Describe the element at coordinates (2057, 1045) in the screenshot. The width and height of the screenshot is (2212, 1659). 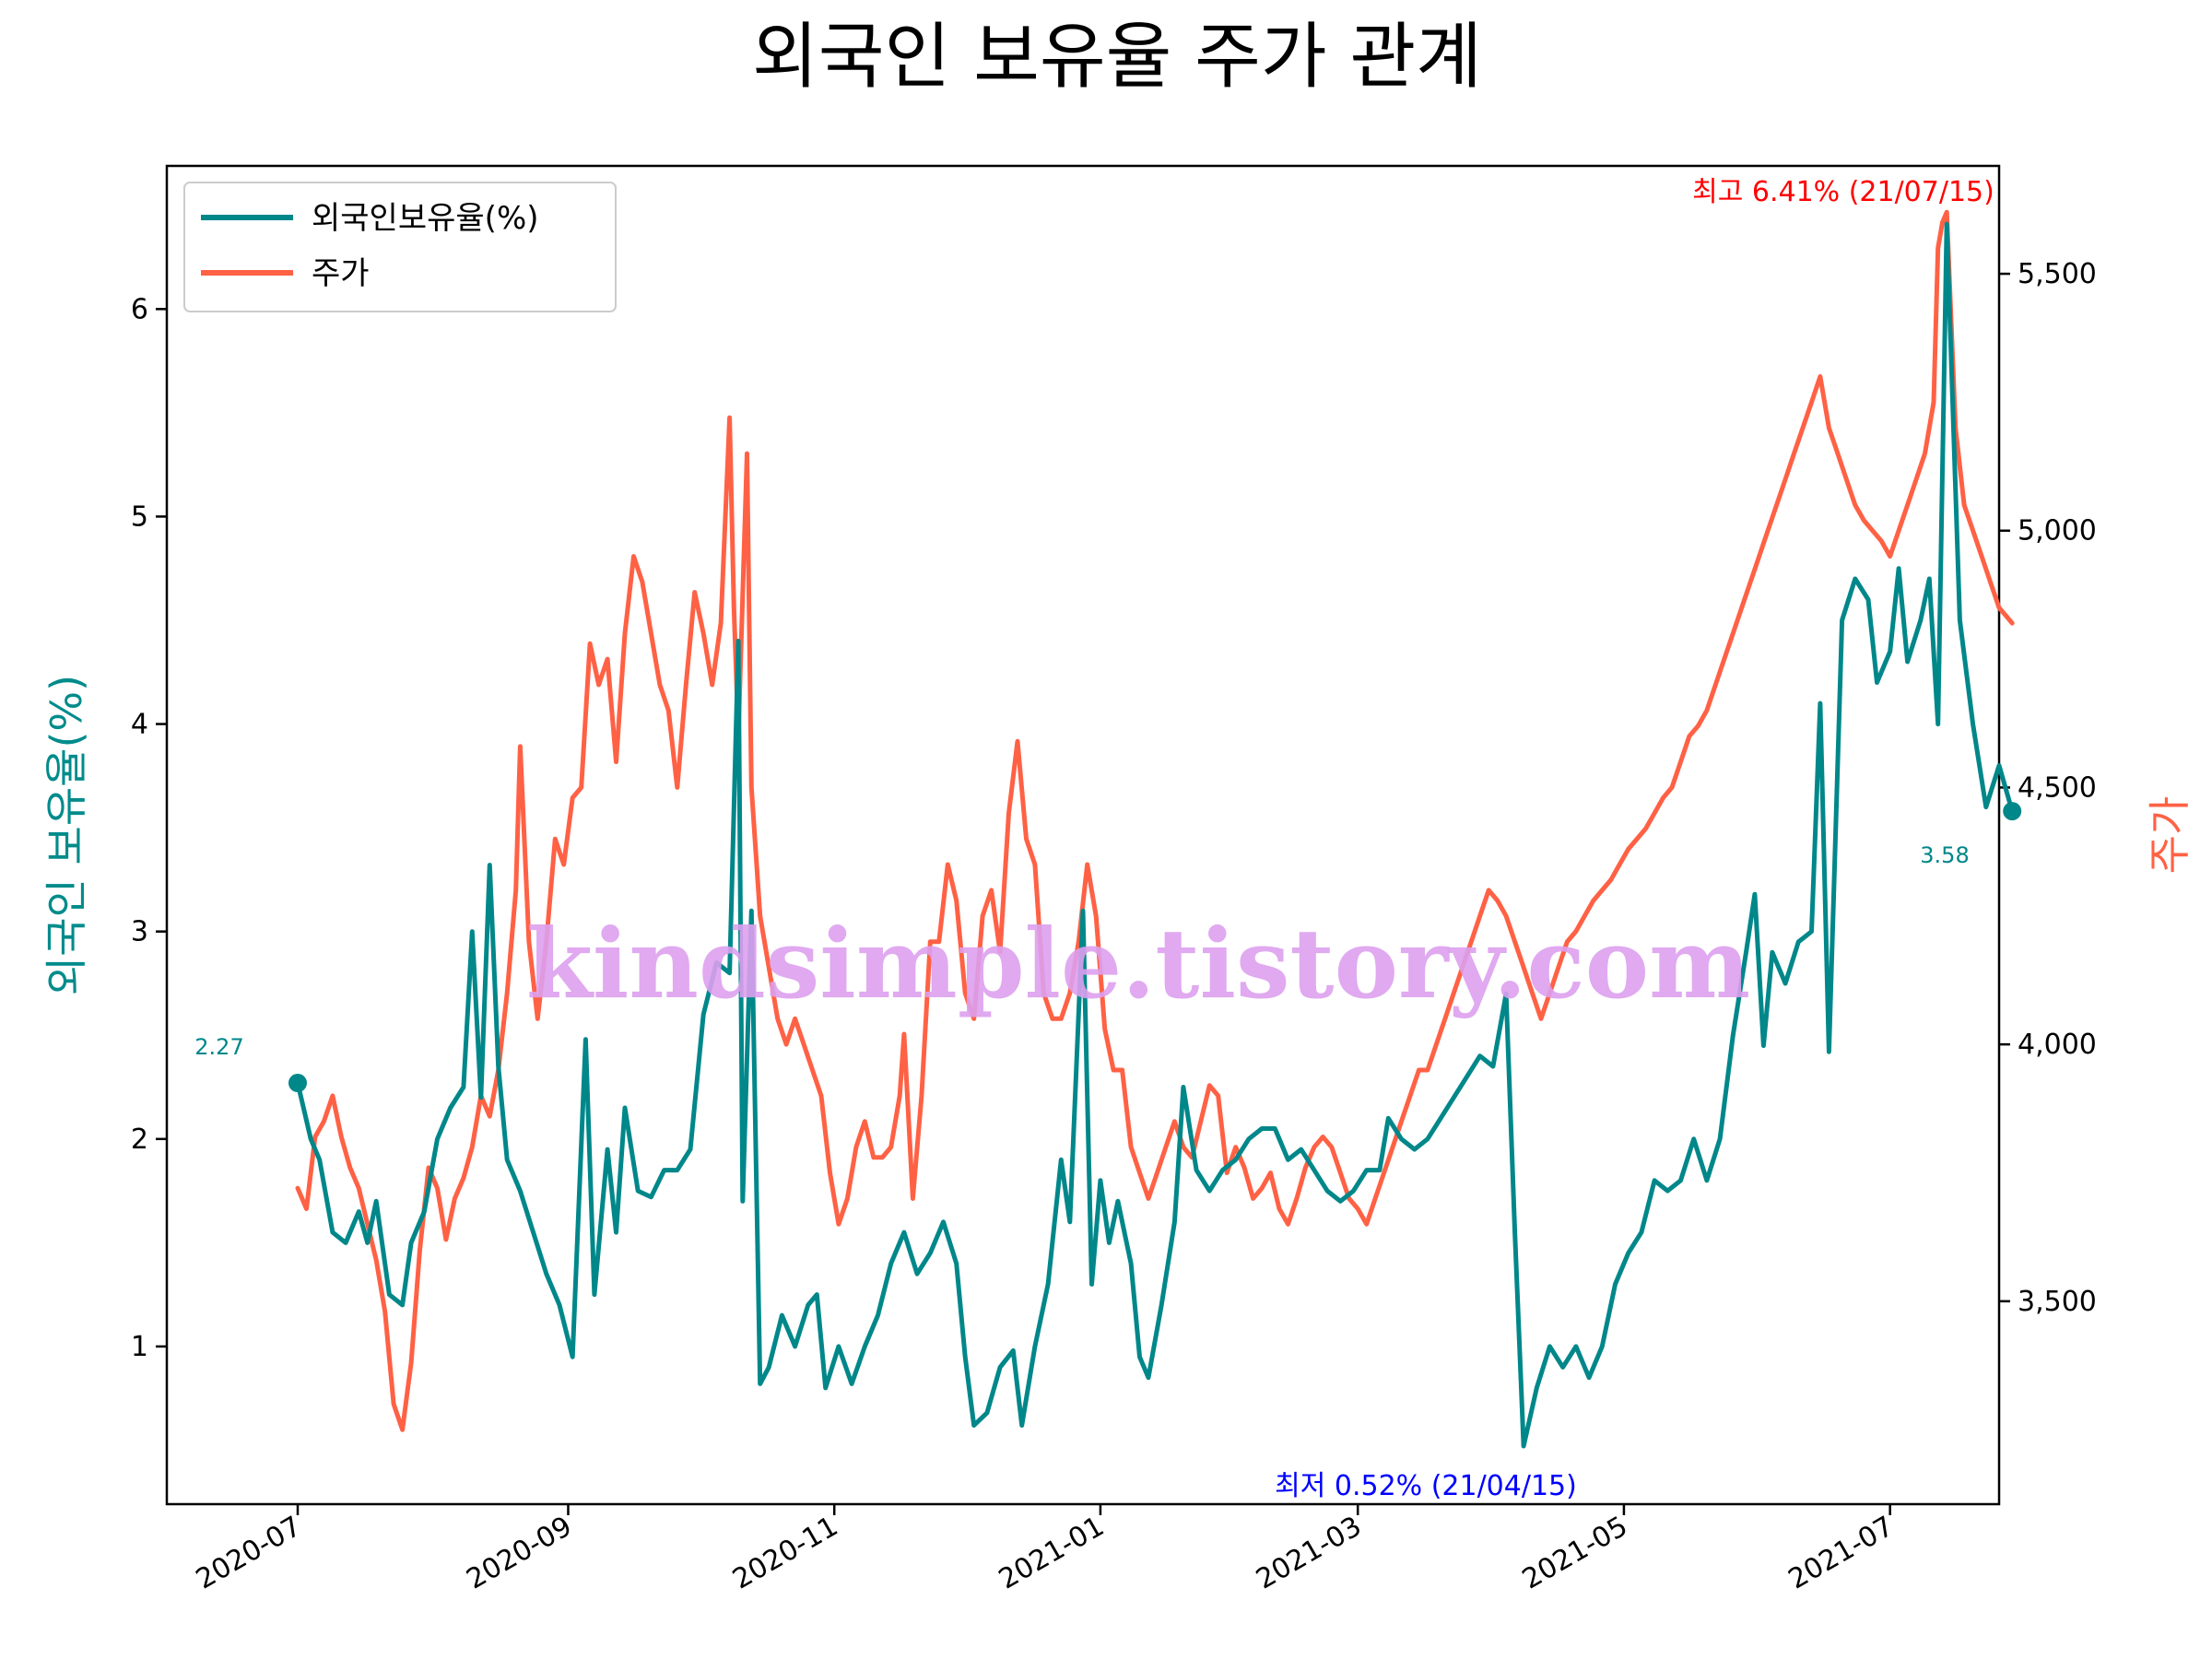
I see `y-right-tick-label: 4,000` at that location.